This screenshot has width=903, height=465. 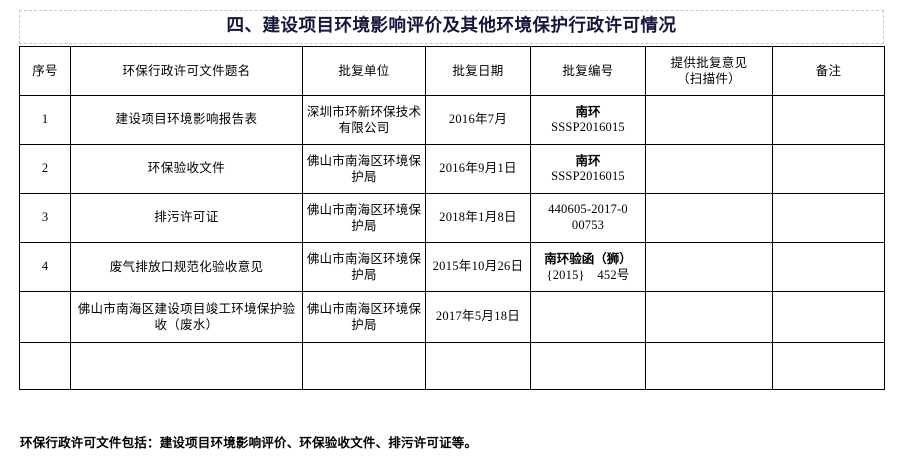 I want to click on cell-date, so click(x=478, y=366).